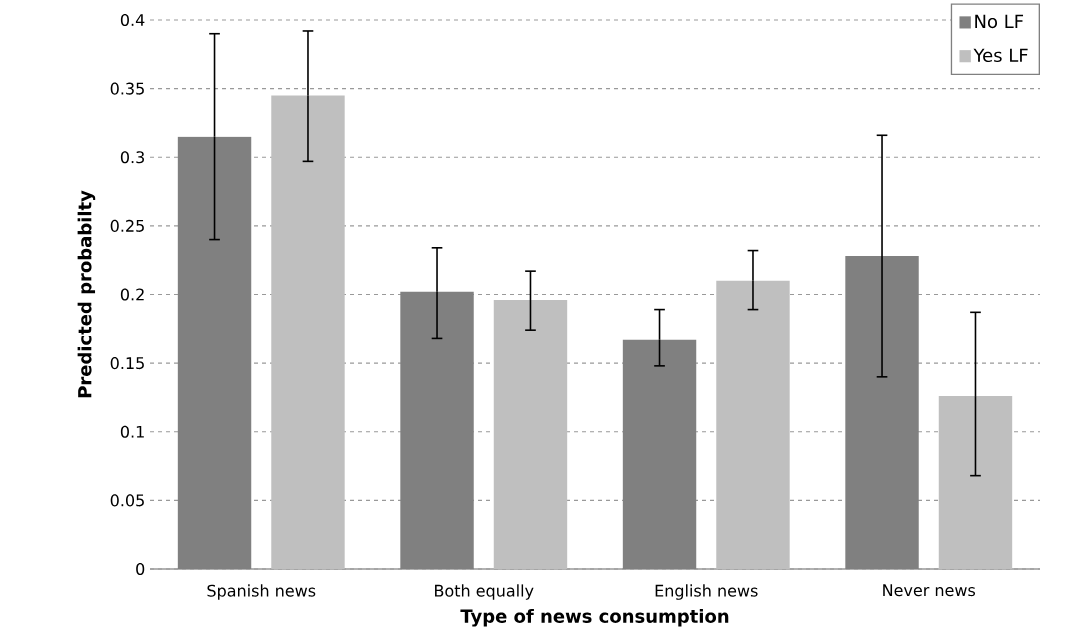 This screenshot has width=1071, height=630. Describe the element at coordinates (261, 592) in the screenshot. I see `x-tick-label: Spanish news` at that location.